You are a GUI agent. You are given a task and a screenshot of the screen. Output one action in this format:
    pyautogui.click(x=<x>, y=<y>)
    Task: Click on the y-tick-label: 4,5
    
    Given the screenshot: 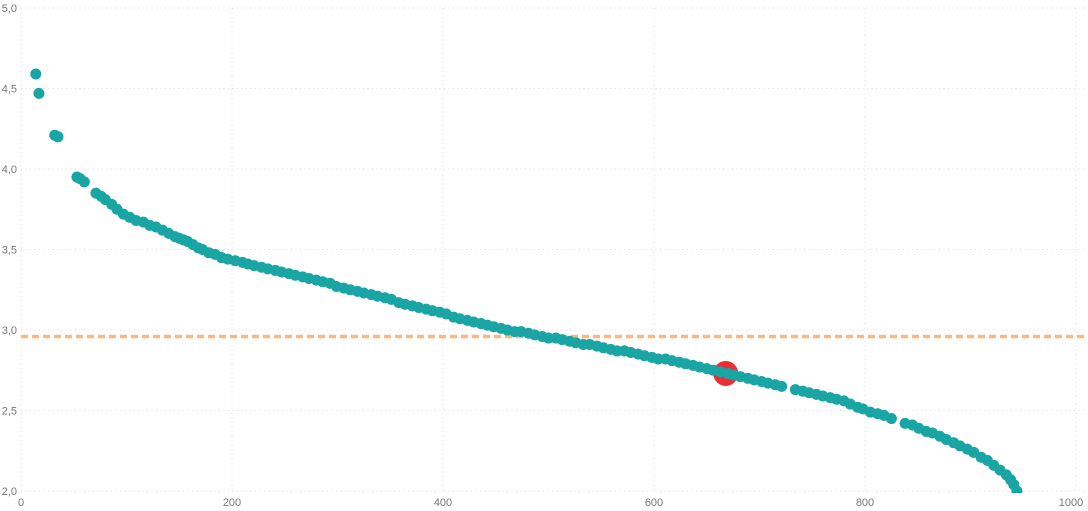 What is the action you would take?
    pyautogui.click(x=9, y=90)
    